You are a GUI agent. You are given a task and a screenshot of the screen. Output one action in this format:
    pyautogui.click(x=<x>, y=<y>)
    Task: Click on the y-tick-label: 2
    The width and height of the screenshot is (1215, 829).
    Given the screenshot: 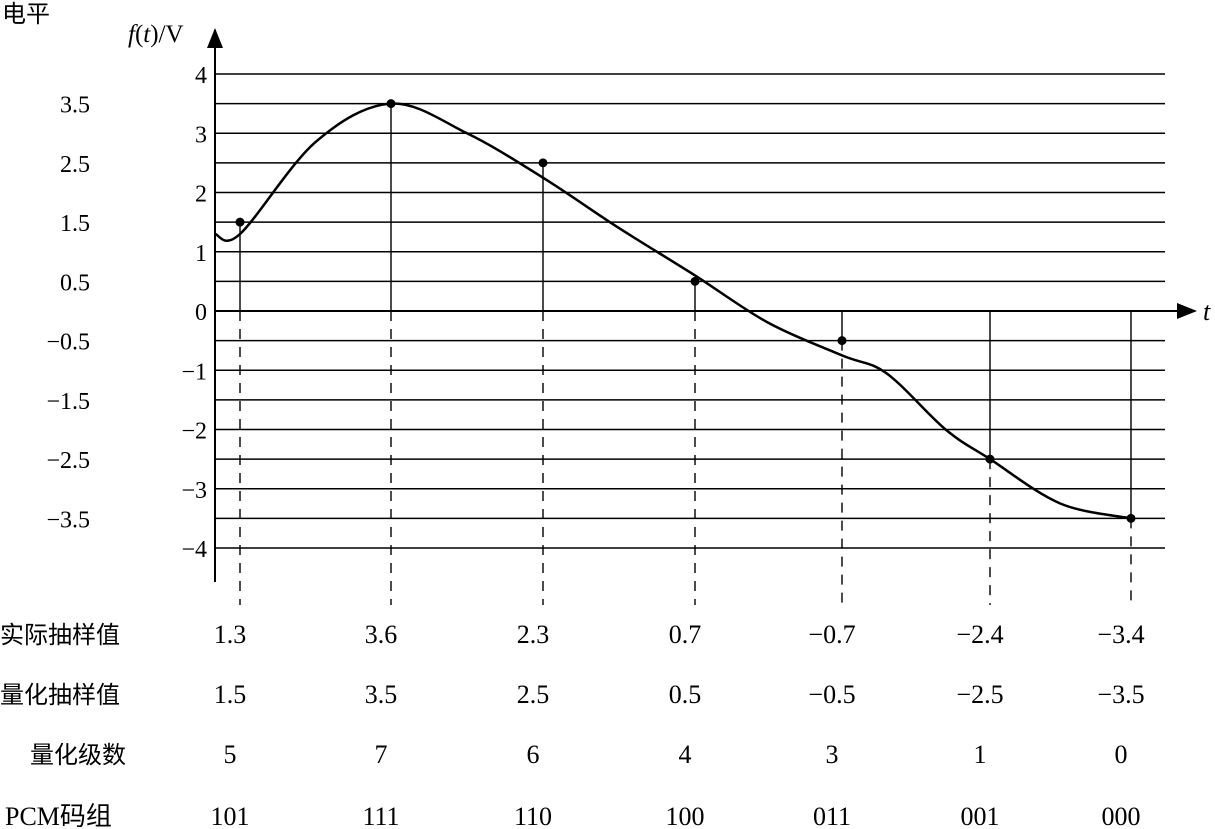 What is the action you would take?
    pyautogui.click(x=201, y=195)
    